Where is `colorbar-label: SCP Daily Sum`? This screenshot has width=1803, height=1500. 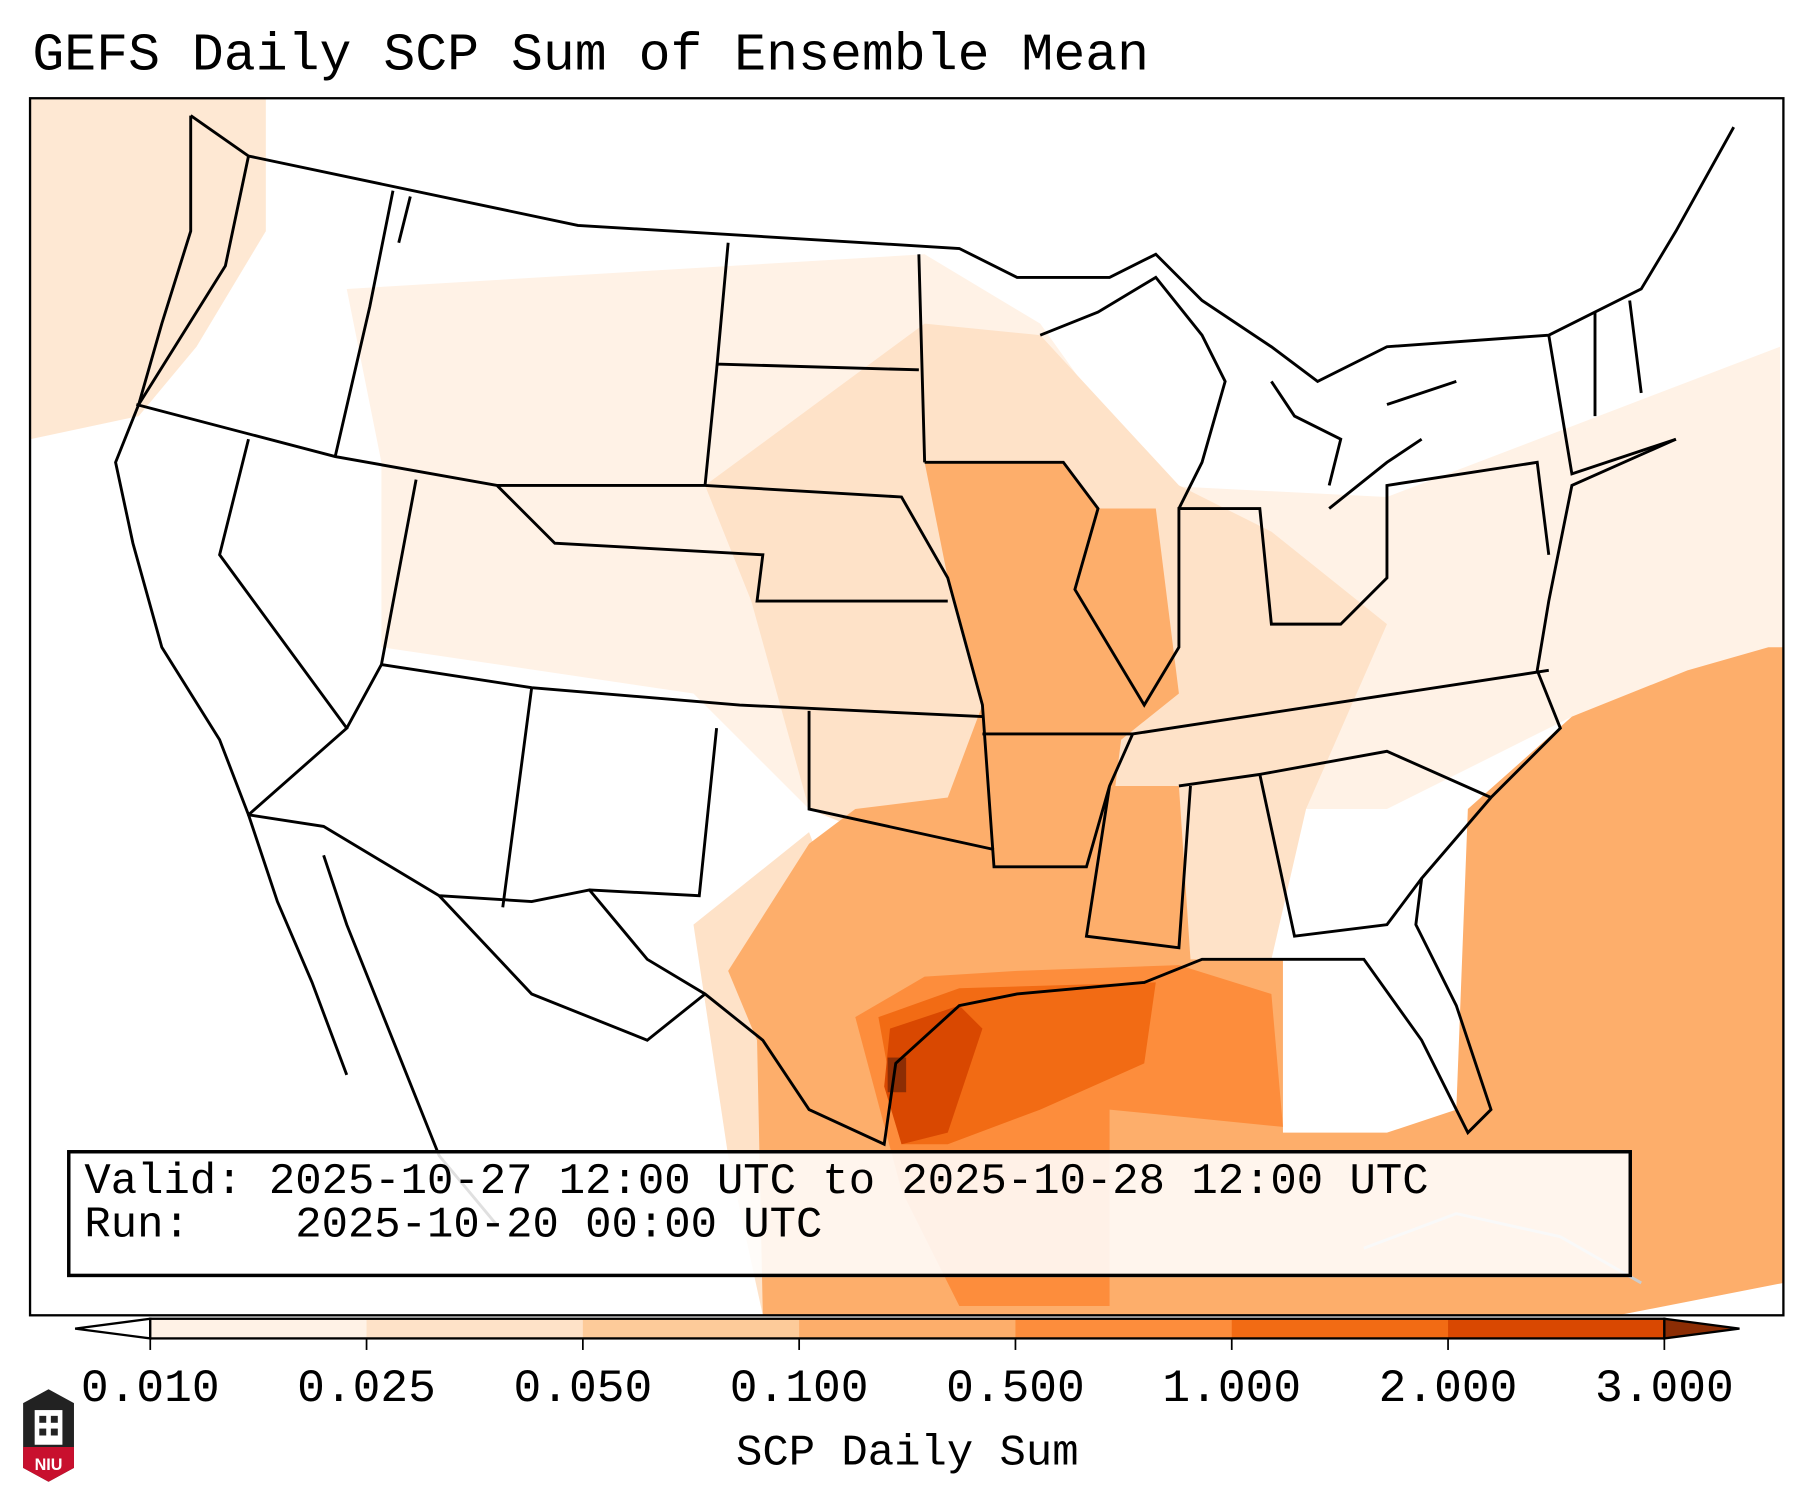 colorbar-label: SCP Daily Sum is located at coordinates (907, 1453).